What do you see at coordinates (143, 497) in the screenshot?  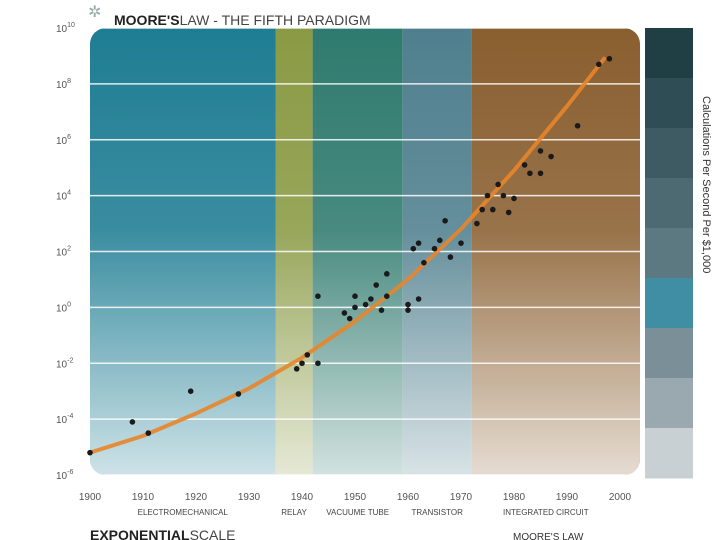 I see `x-tick-label: 1910` at bounding box center [143, 497].